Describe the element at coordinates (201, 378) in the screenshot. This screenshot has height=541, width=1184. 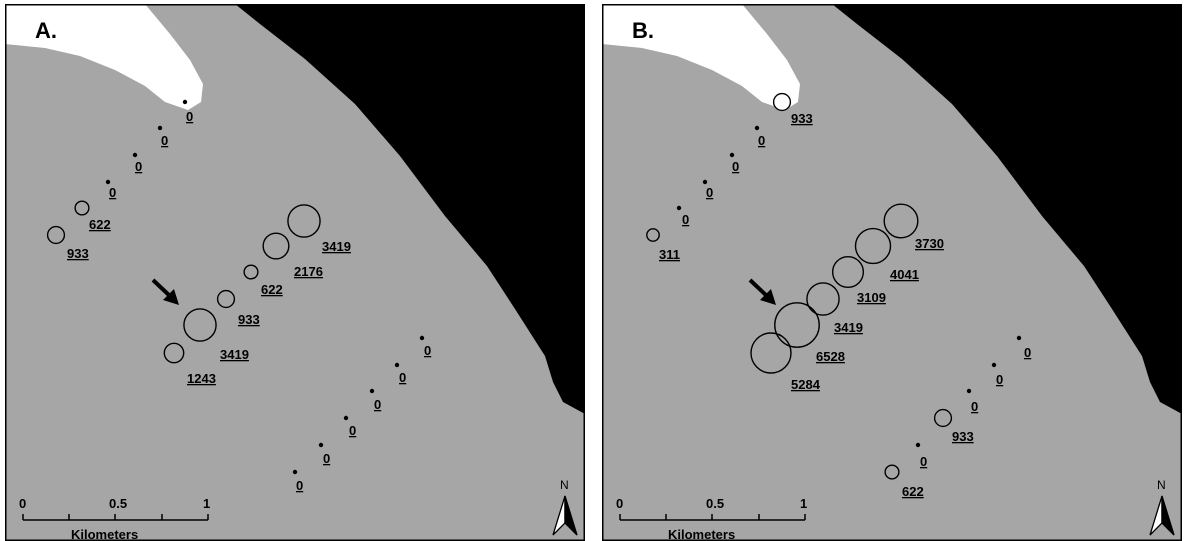
I see `station-count-label: 1243` at that location.